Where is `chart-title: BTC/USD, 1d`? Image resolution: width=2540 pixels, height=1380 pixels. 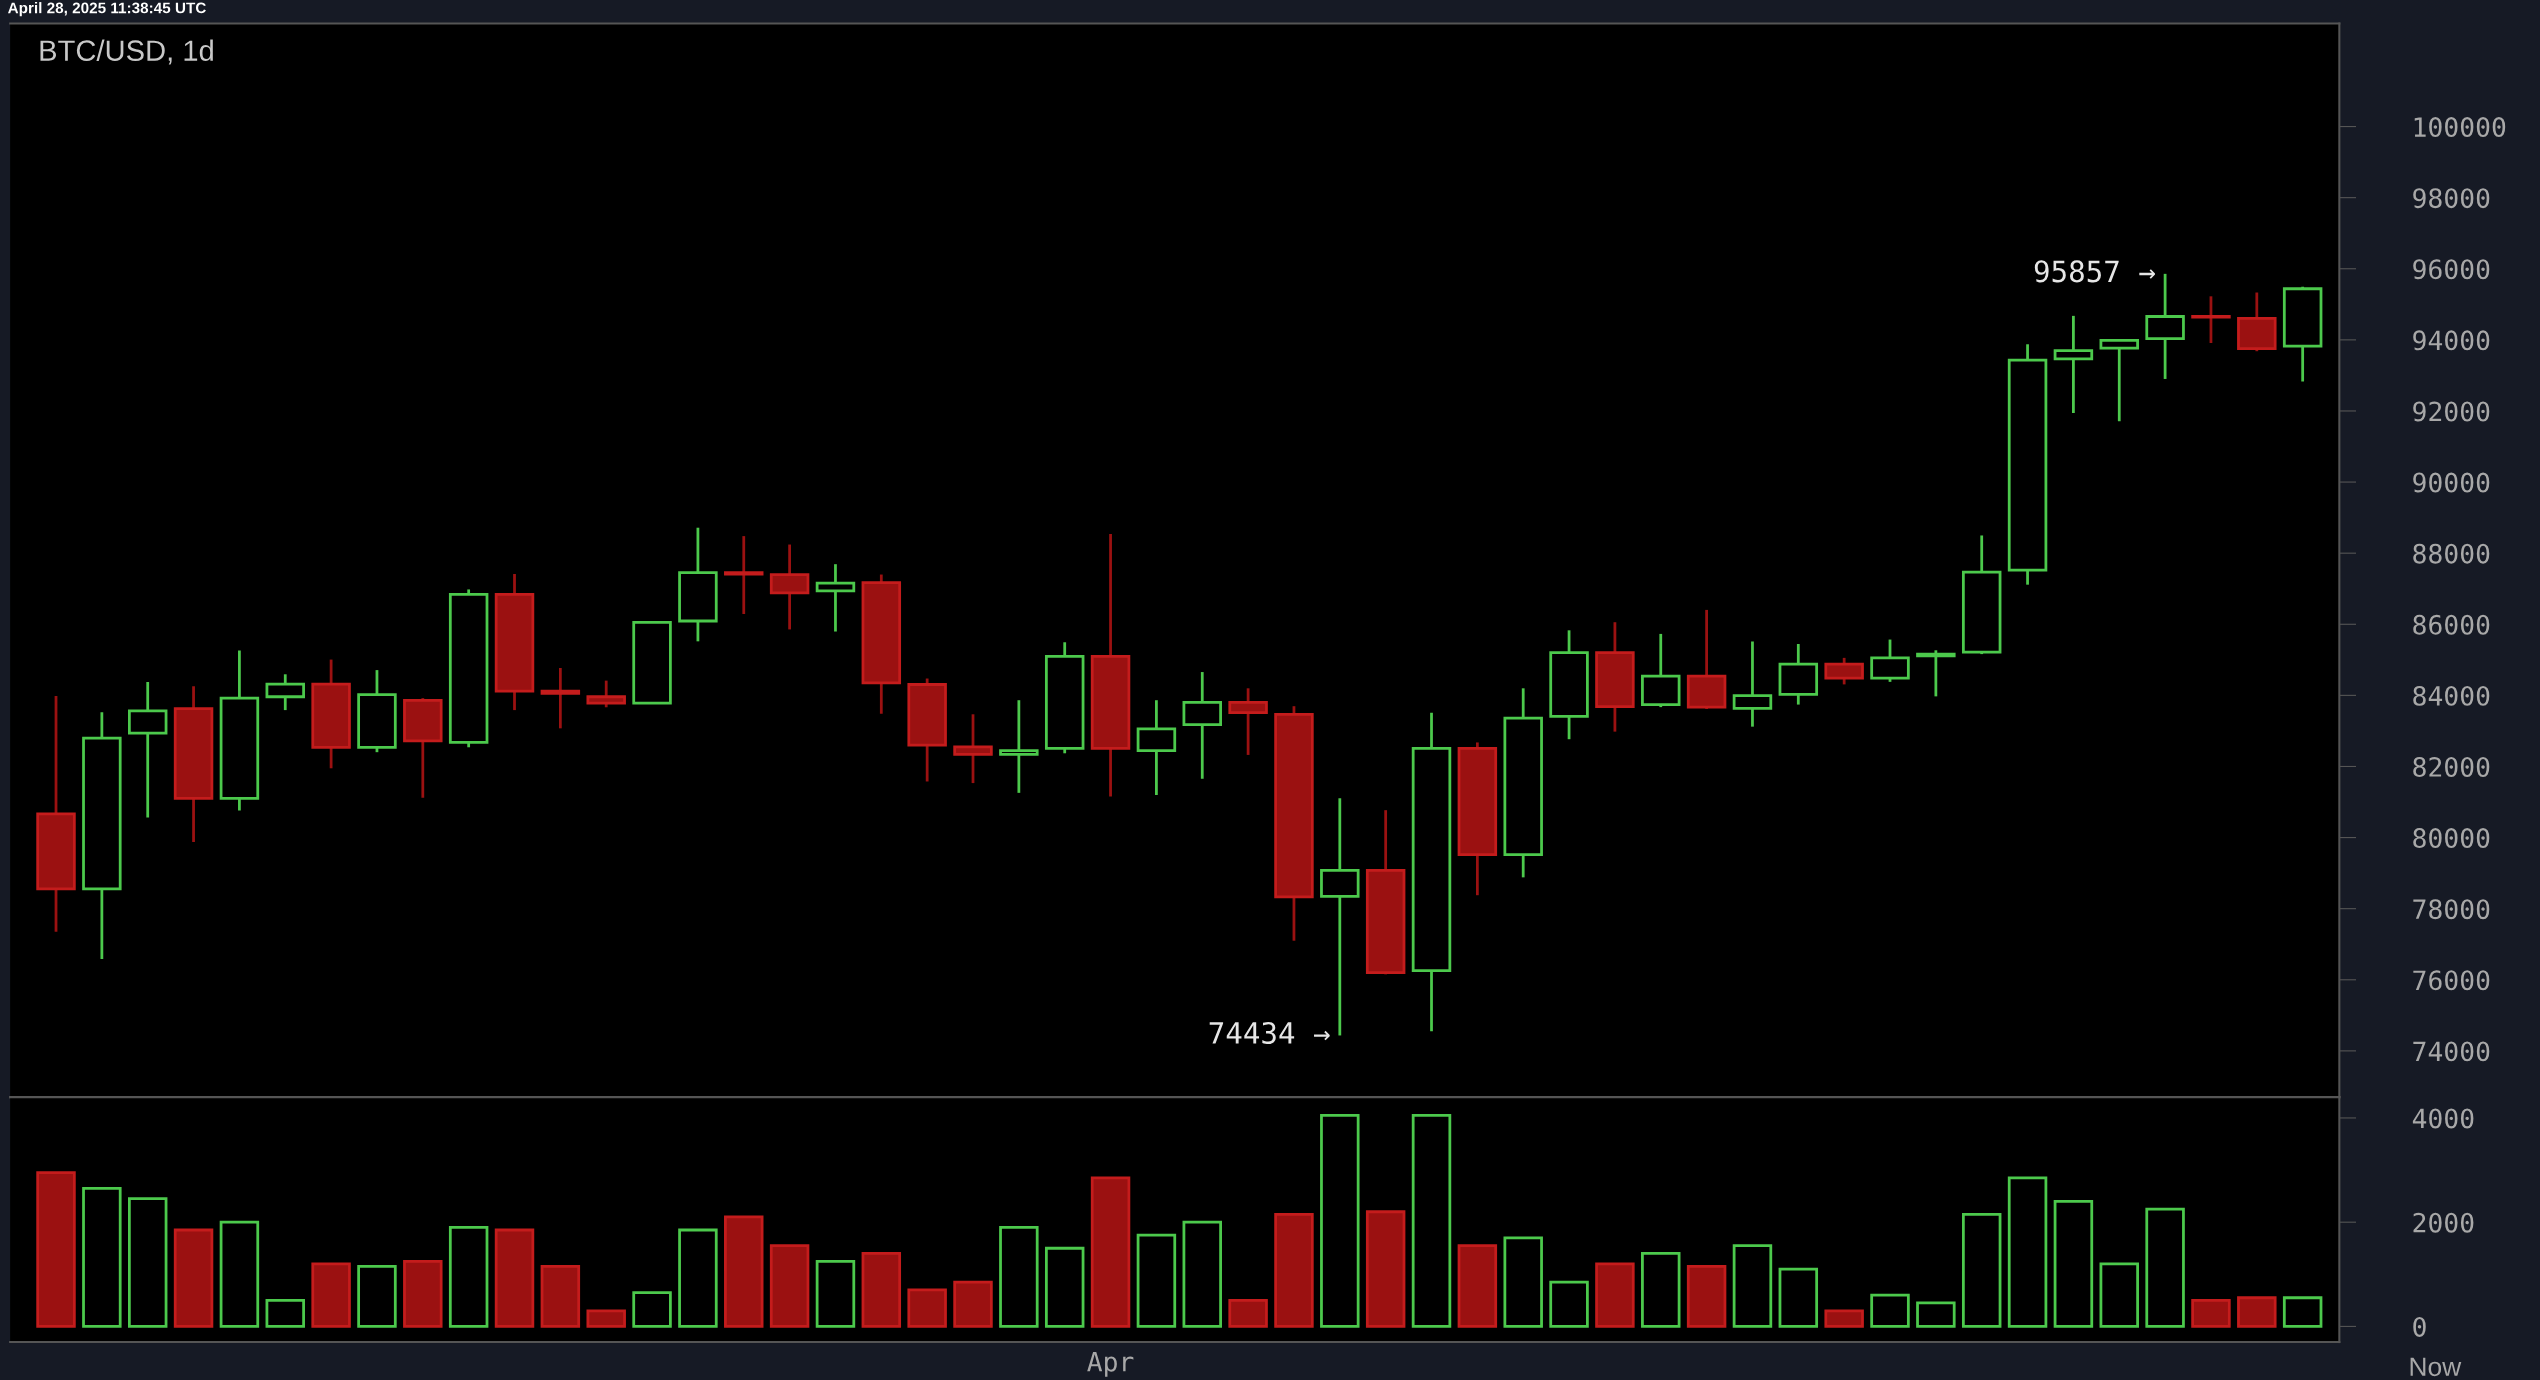 chart-title: BTC/USD, 1d is located at coordinates (126, 52).